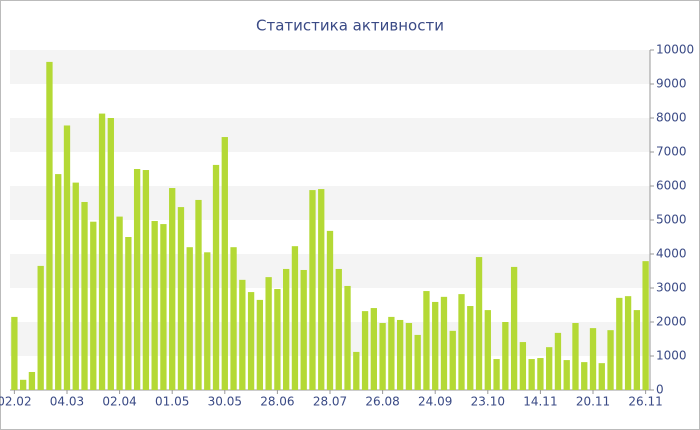  What do you see at coordinates (119, 402) in the screenshot?
I see `x-tick-label: 02.04` at bounding box center [119, 402].